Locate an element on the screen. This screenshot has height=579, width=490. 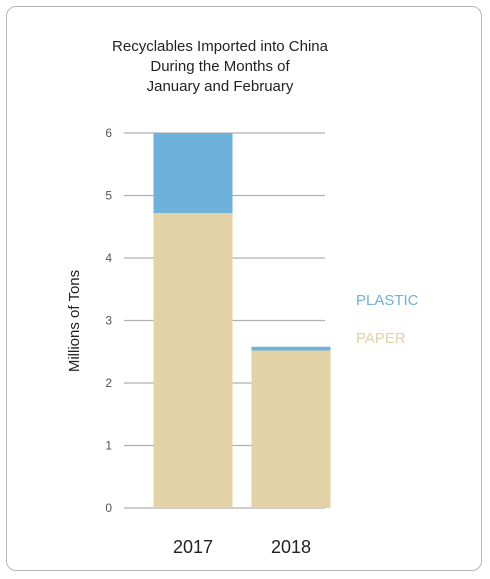
bar-plastic-2018 is located at coordinates (291, 348).